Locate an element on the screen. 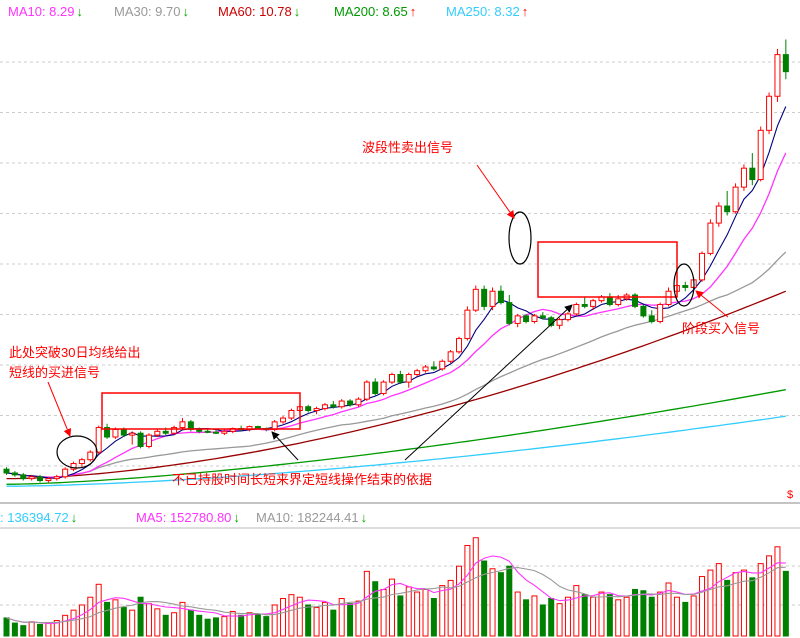 This screenshot has width=800, height=638. buy-signal-label-line2: 短线的买进信号 is located at coordinates (54, 372).